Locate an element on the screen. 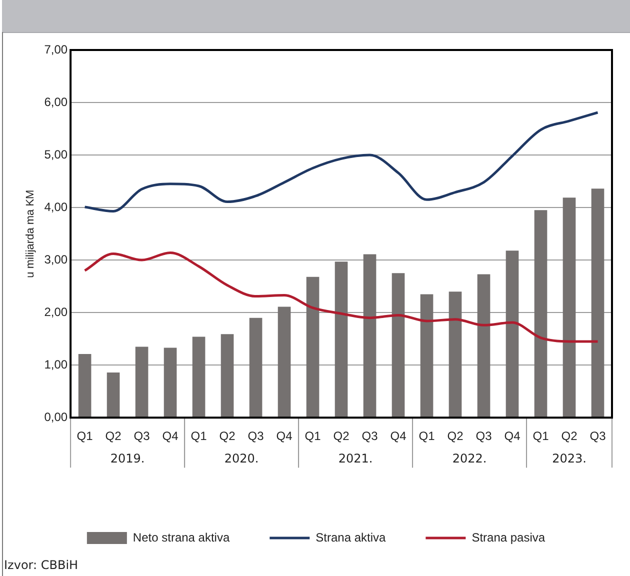 The height and width of the screenshot is (576, 630). text: 2020. is located at coordinates (241, 459).